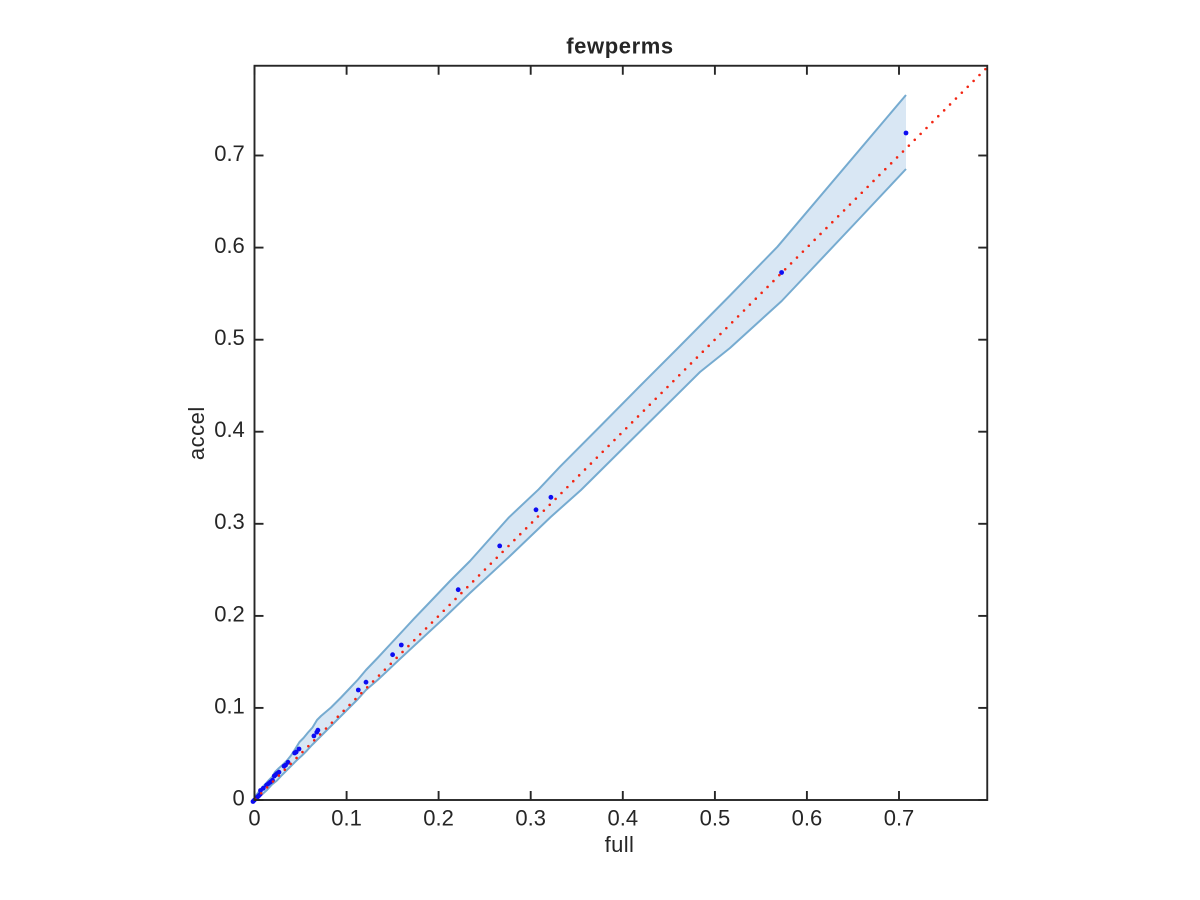 The width and height of the screenshot is (1200, 900). Describe the element at coordinates (620, 844) in the screenshot. I see `svg-text: full` at that location.